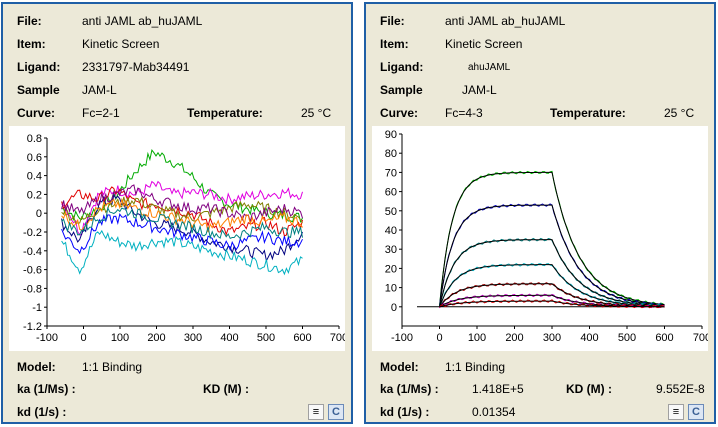 This screenshot has height=427, width=718. Describe the element at coordinates (391, 289) in the screenshot. I see `y-tick-label: 10` at that location.